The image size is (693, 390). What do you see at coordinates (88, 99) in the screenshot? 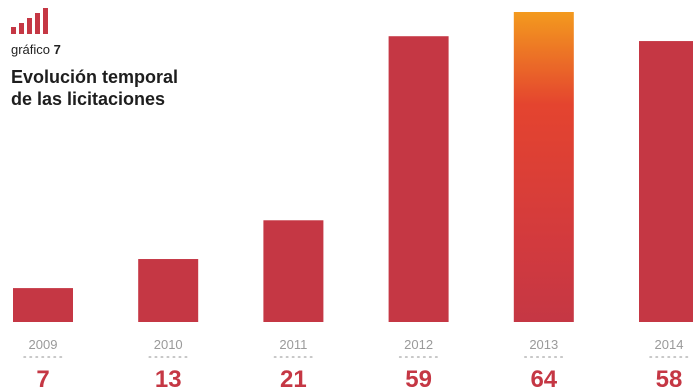
I see `chart-title-line-2: de las licitaciones` at bounding box center [88, 99].